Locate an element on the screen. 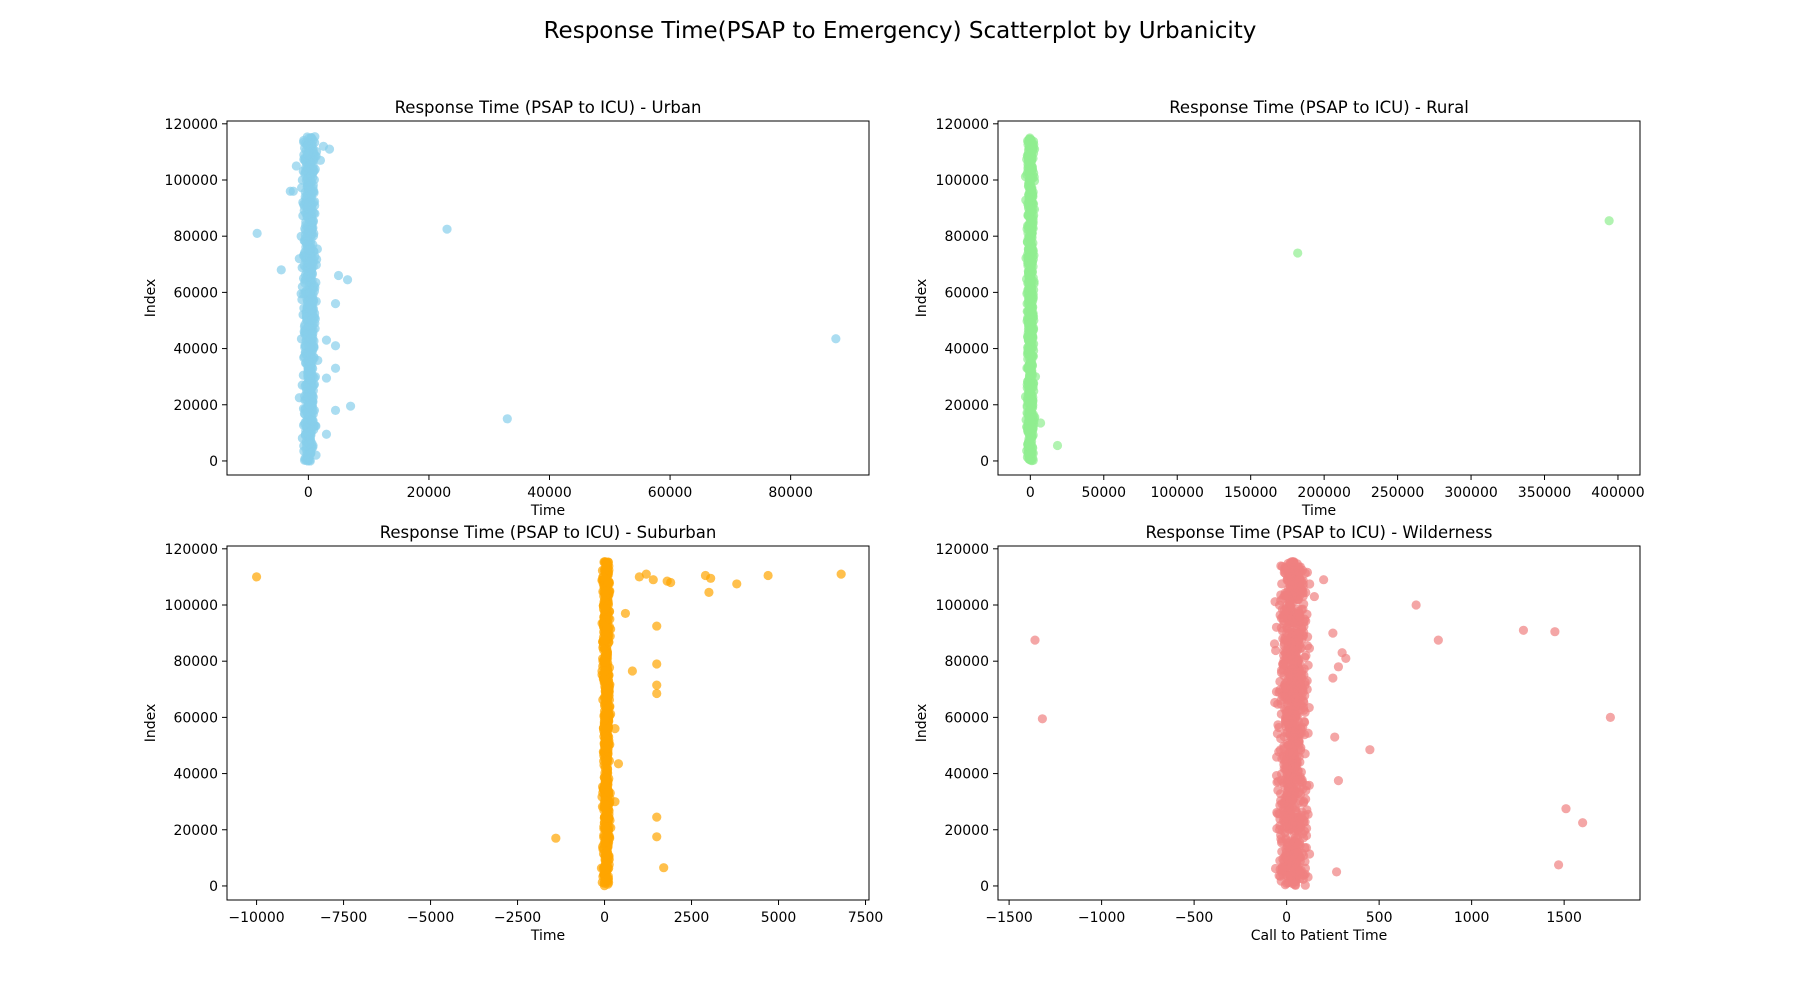  x-tick-label: 500 is located at coordinates (1379, 918).